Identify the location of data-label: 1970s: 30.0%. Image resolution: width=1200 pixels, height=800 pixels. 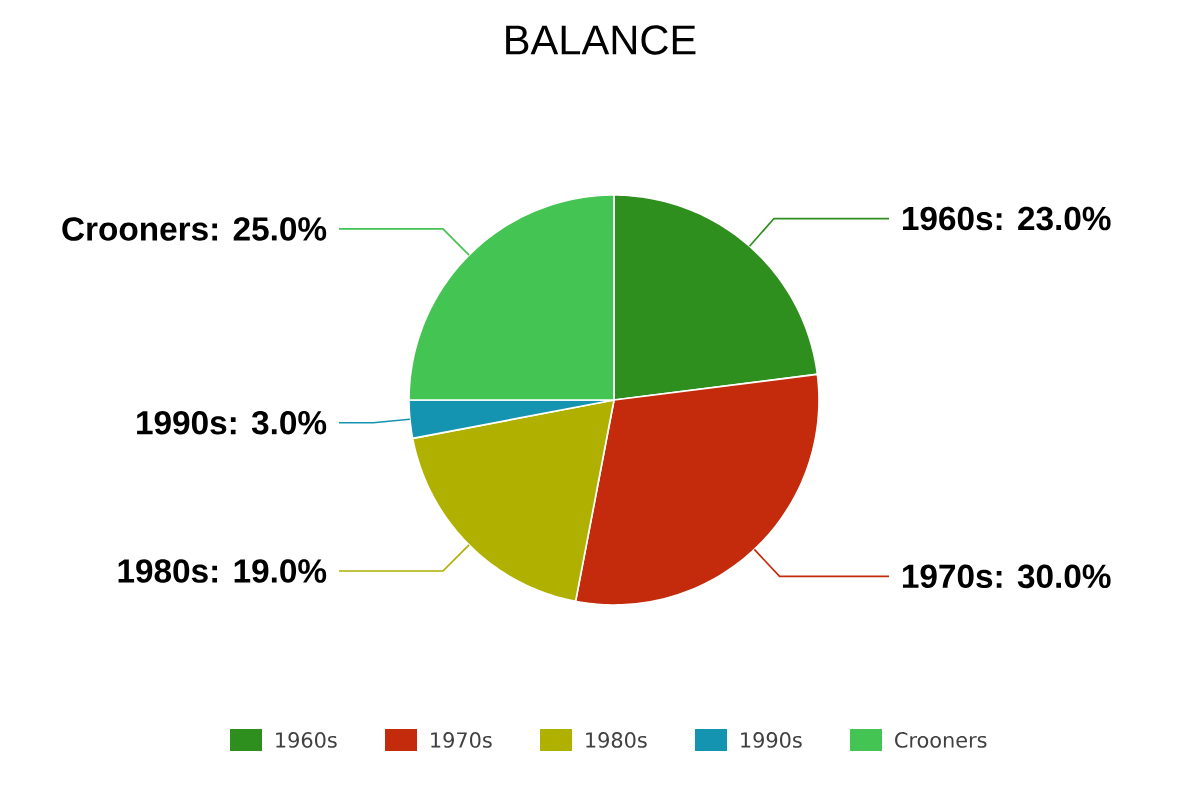
(1006, 576).